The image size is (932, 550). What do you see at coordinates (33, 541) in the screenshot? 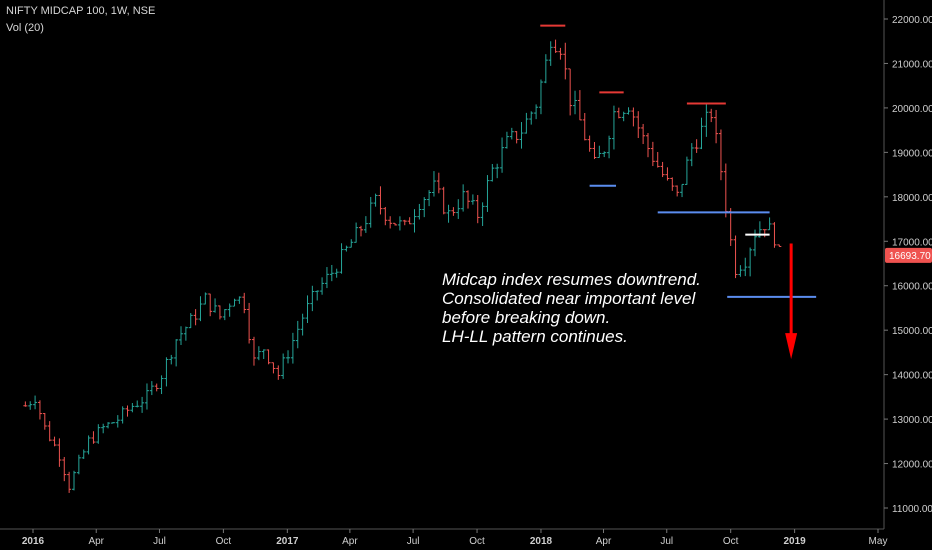
I see `time-tick-label: 2016` at bounding box center [33, 541].